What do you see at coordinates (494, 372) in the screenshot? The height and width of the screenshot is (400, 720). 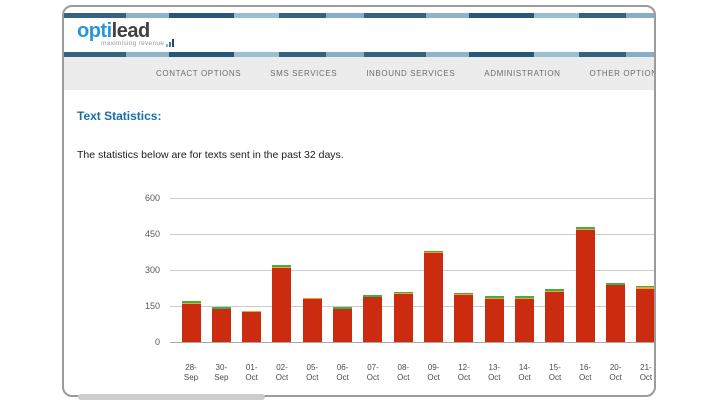 I see `x-tick-label-13-Oct: 13- Oct` at bounding box center [494, 372].